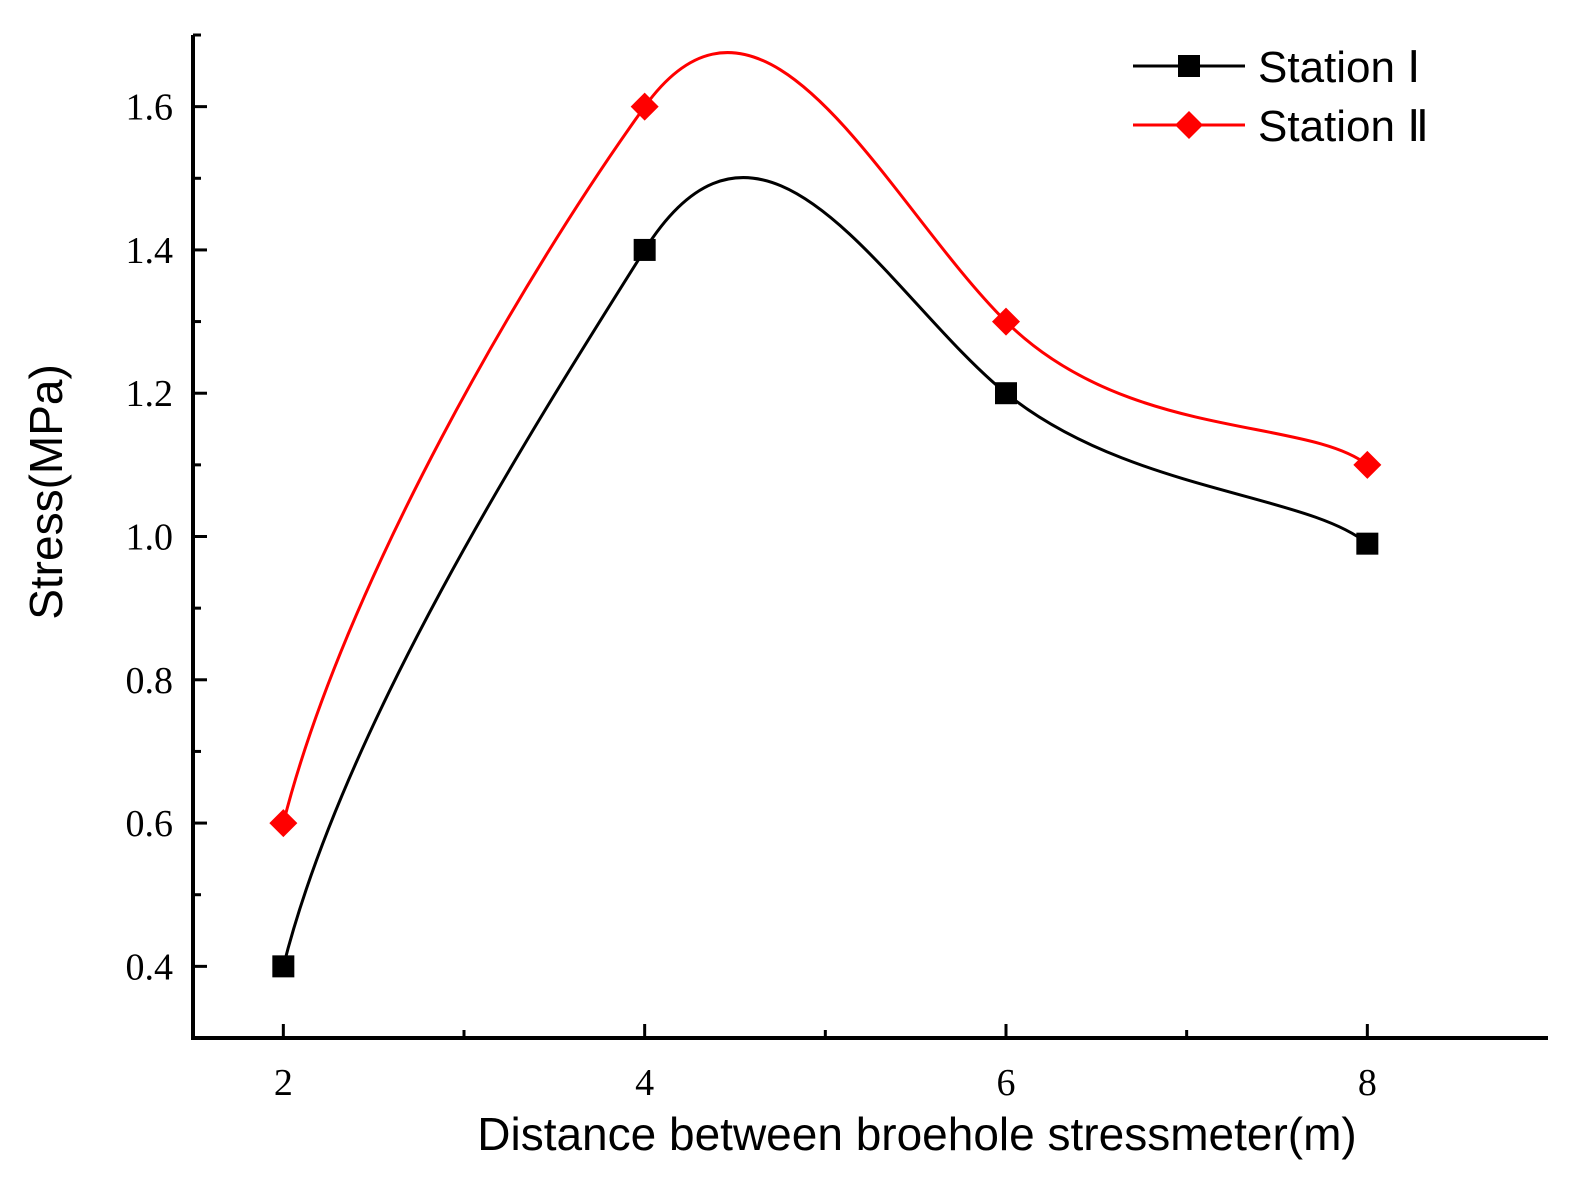  I want to click on y-tick-label: 0.8, so click(150, 681).